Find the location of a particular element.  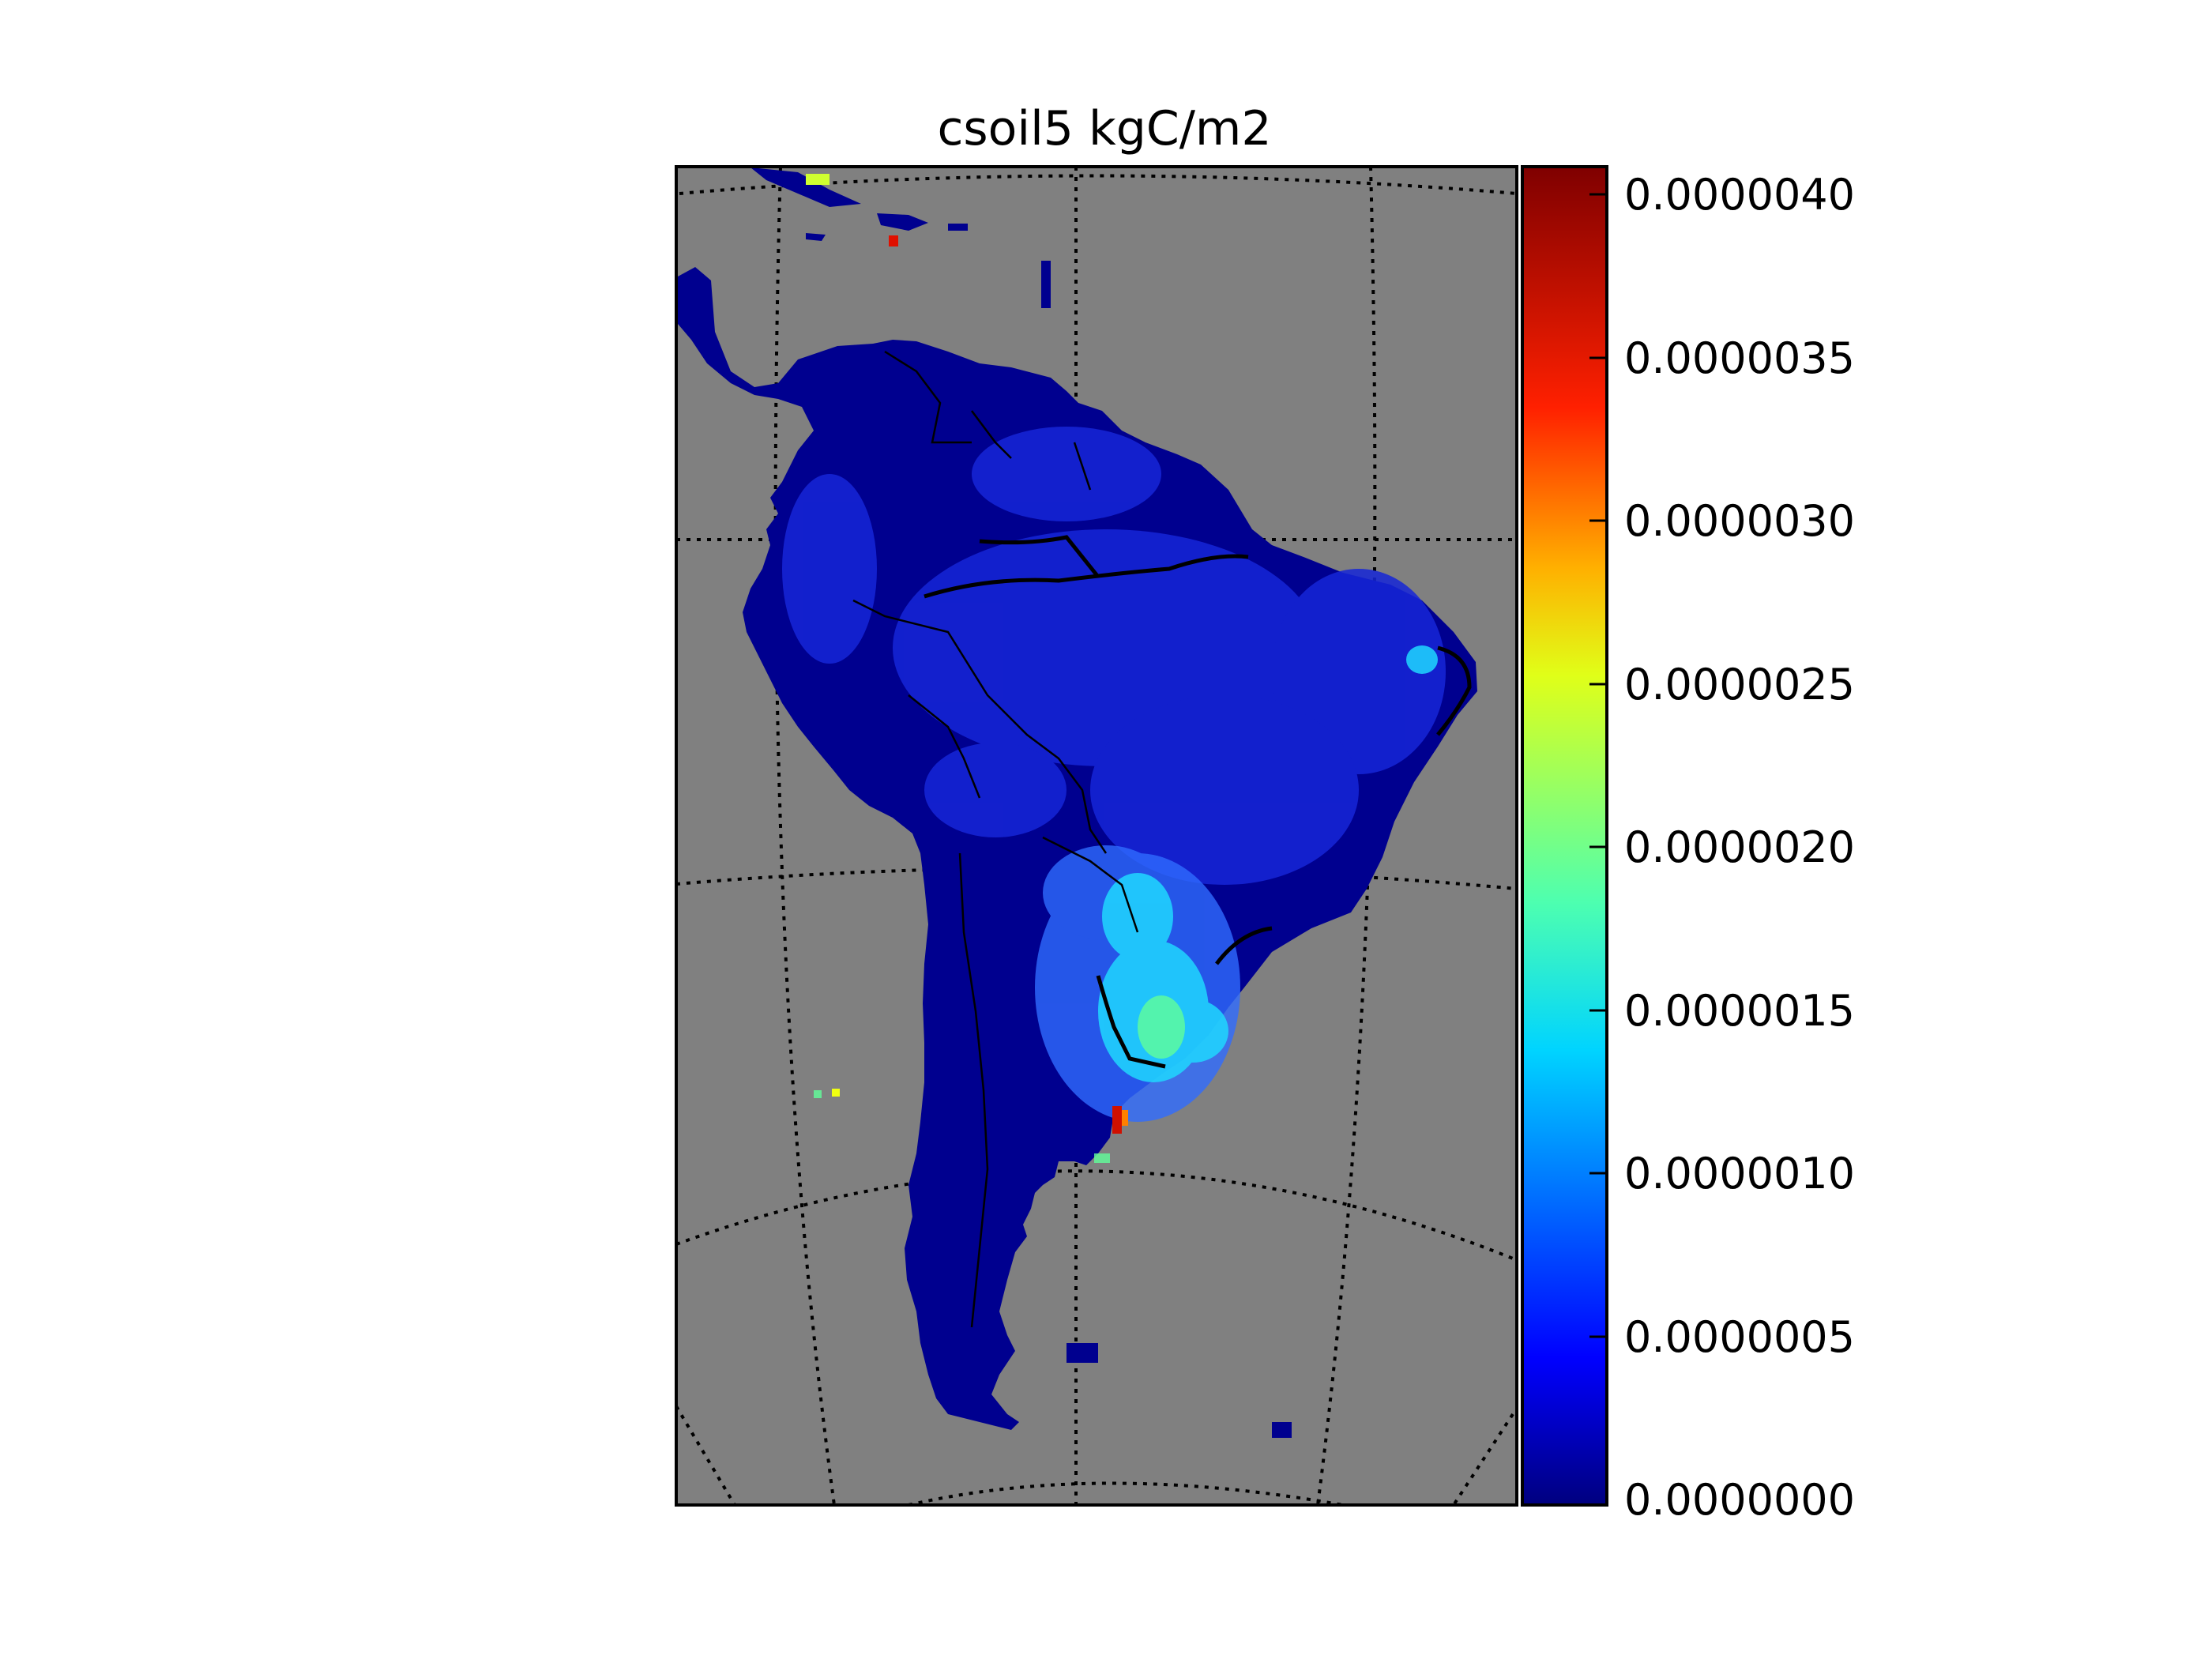

heat-zones-blue is located at coordinates (1114, 656).